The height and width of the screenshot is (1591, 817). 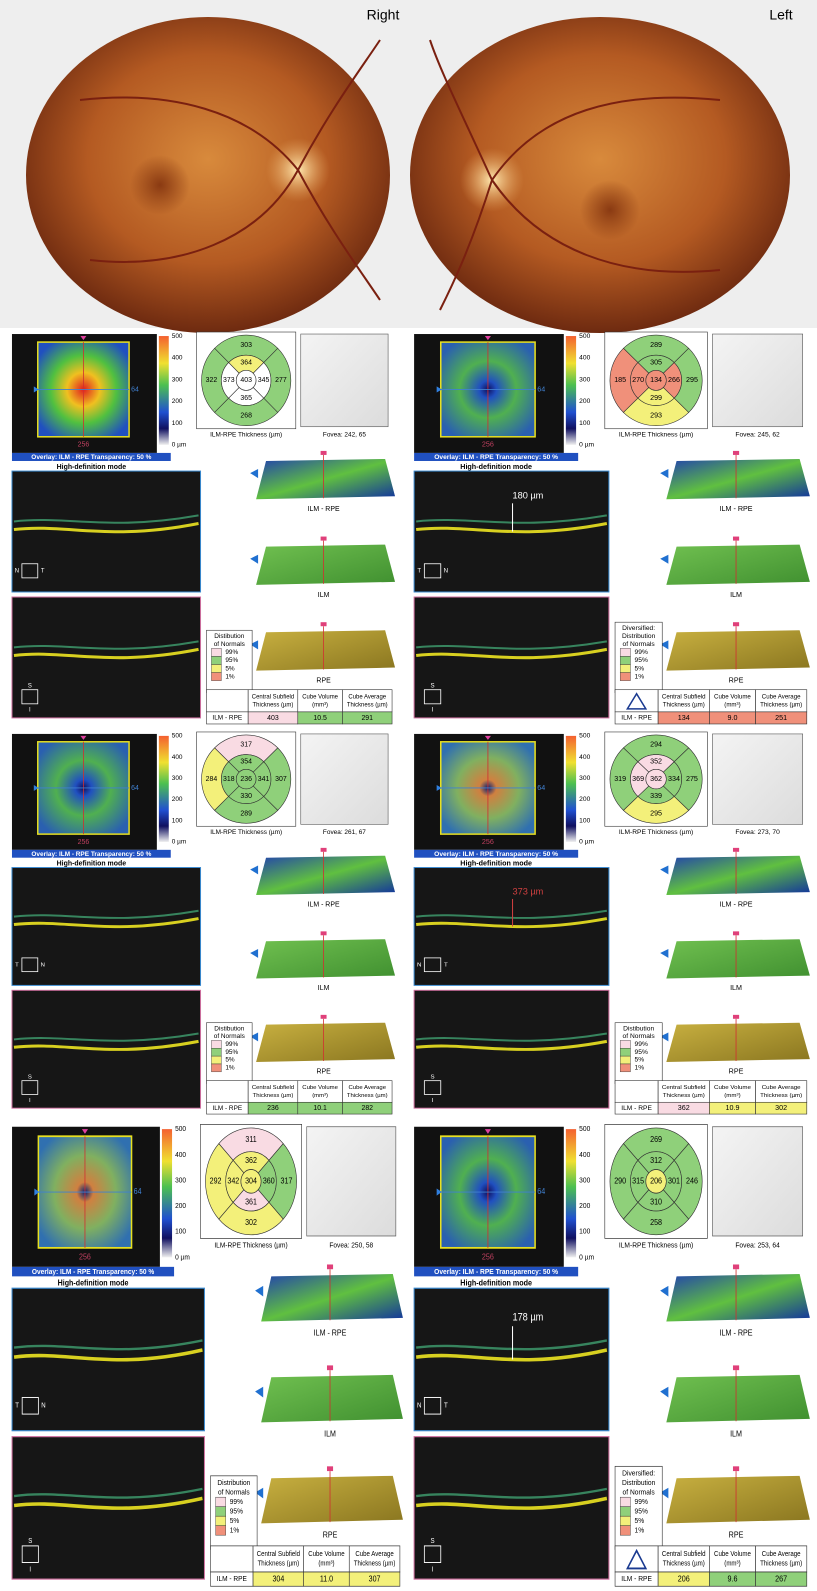 What do you see at coordinates (656, 1160) in the screenshot?
I see `grid-value: 312` at bounding box center [656, 1160].